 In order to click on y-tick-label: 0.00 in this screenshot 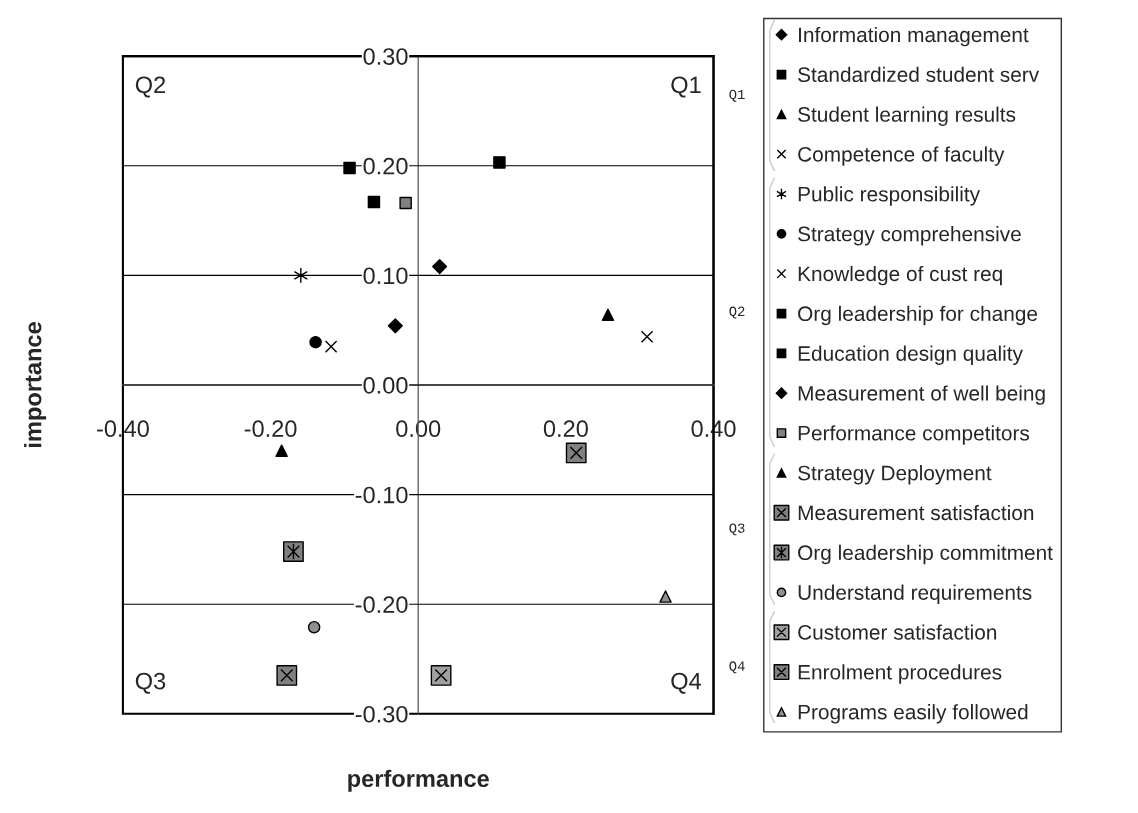, I will do `click(385, 385)`.